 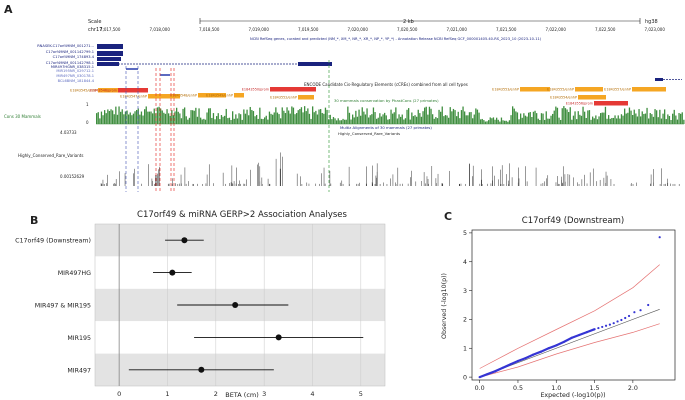 I want to click on dense-points-band, so click(x=537, y=353).